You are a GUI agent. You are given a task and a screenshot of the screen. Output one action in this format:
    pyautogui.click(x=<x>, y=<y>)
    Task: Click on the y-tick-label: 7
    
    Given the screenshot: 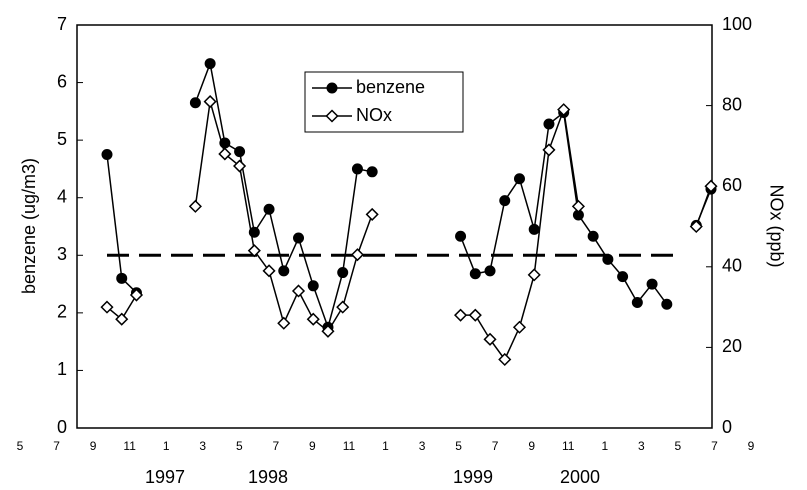 What is the action you would take?
    pyautogui.click(x=62, y=24)
    